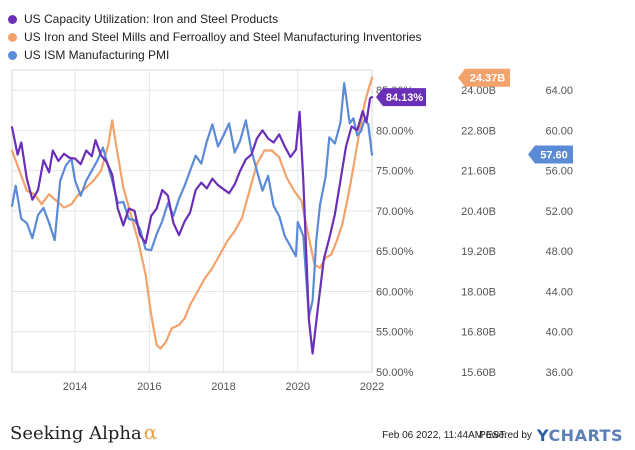 The image size is (635, 450). I want to click on inventories-tick-label: 21.60B, so click(478, 172).